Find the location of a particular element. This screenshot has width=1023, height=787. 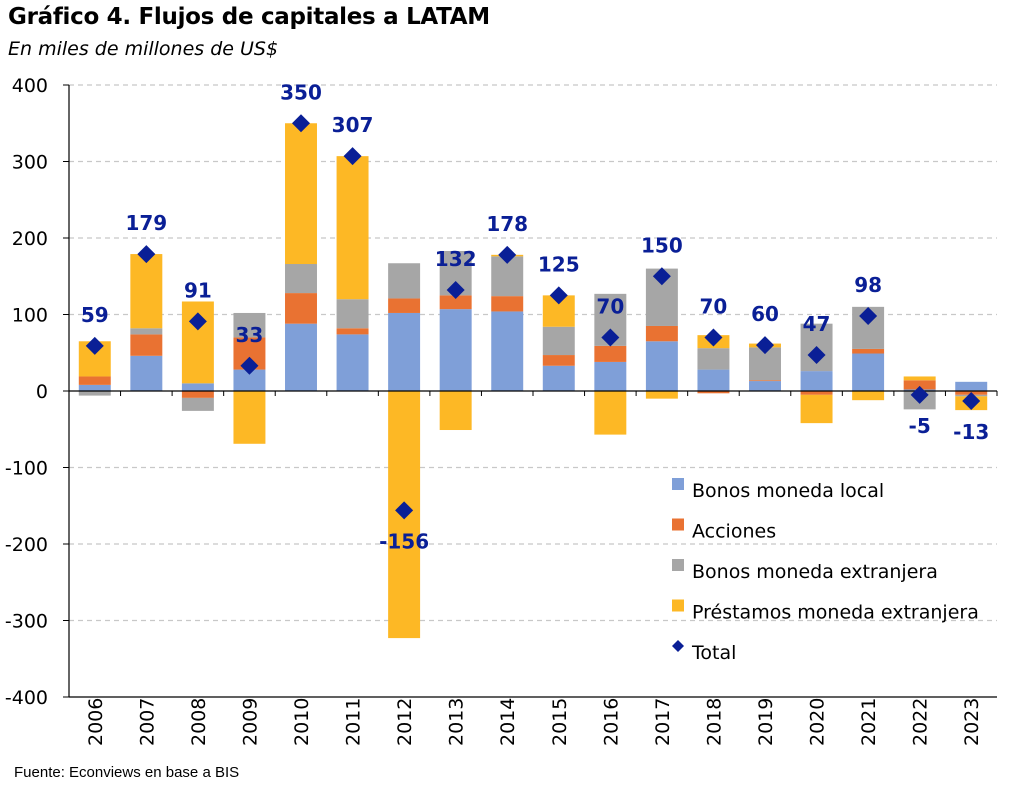

x-tick-label: 2023 is located at coordinates (972, 722).